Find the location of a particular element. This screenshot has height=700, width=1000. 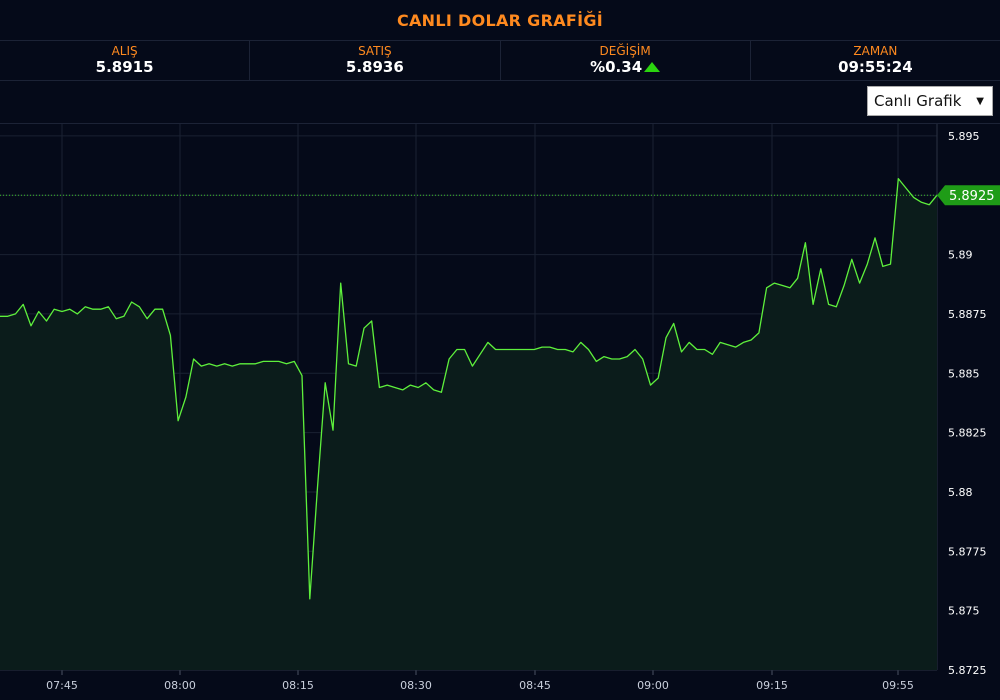

divider is located at coordinates (500, 123).